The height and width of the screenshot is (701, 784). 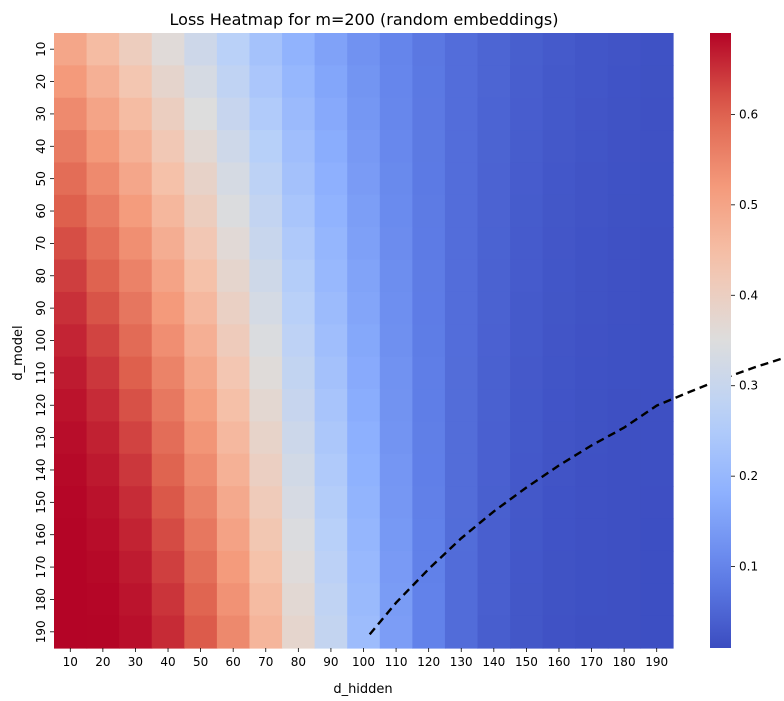 I want to click on y-tick-label: 40, so click(x=41, y=146).